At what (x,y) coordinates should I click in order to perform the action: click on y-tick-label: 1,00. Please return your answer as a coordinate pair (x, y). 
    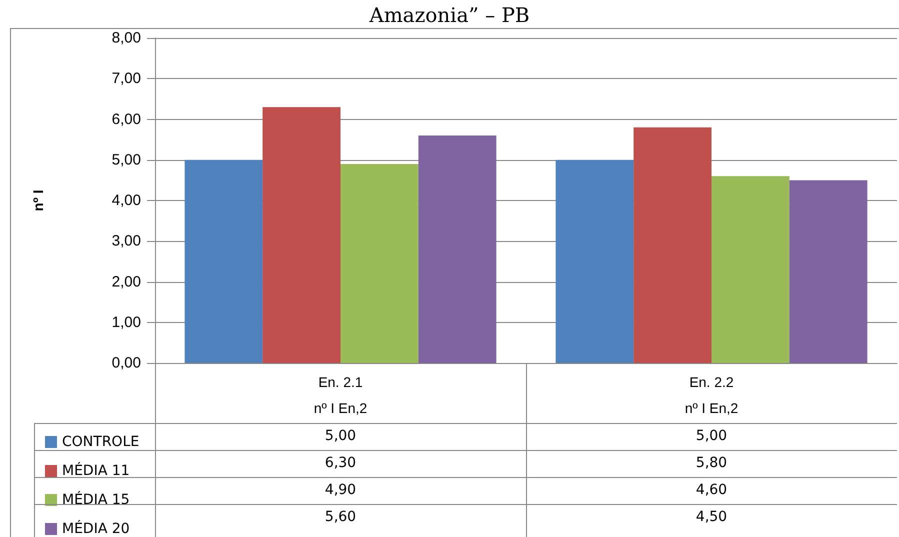
    Looking at the image, I should click on (126, 322).